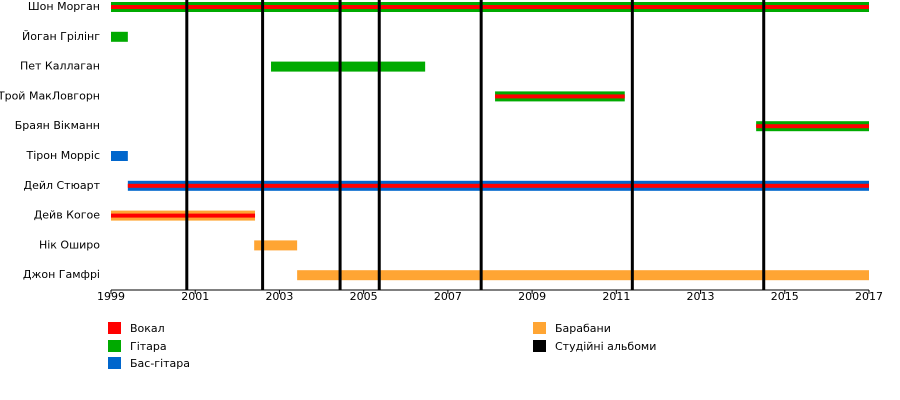 This screenshot has height=400, width=900. What do you see at coordinates (869, 296) in the screenshot?
I see `x-tick-label: 2017` at bounding box center [869, 296].